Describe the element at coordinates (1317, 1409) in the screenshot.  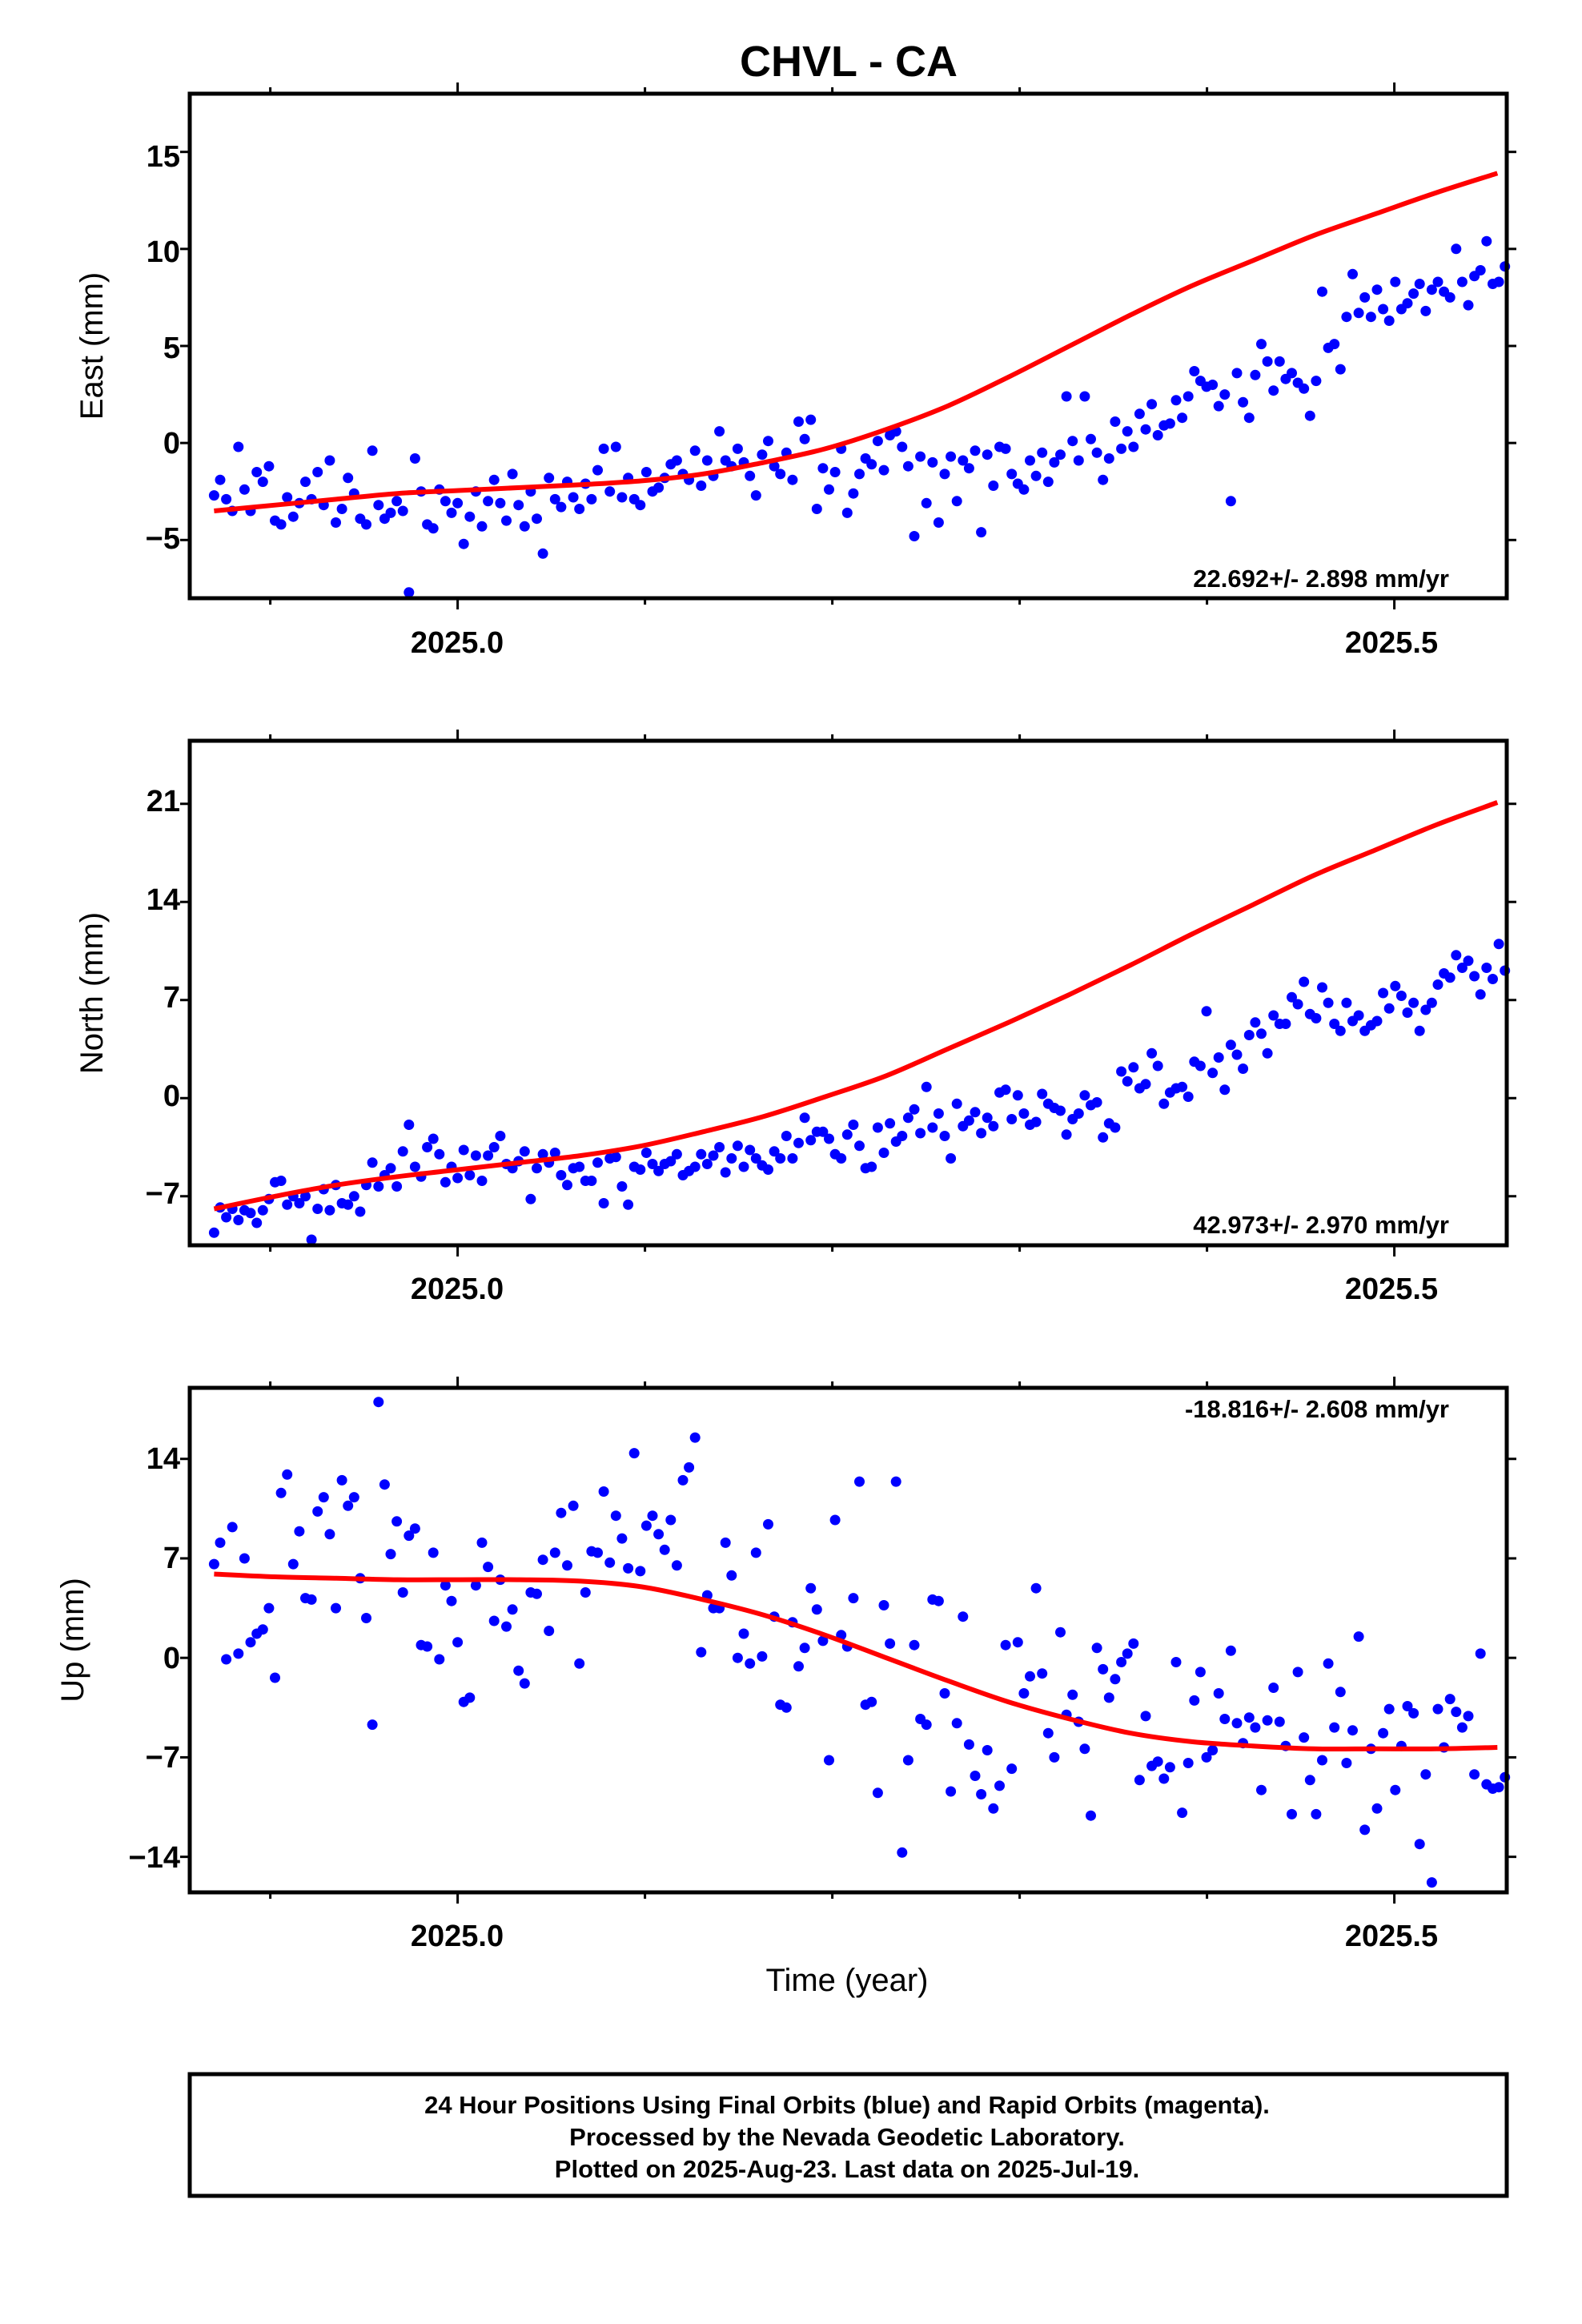
I see `up-rate-annotation: -18.816+/- 2.608 mm/yr` at that location.